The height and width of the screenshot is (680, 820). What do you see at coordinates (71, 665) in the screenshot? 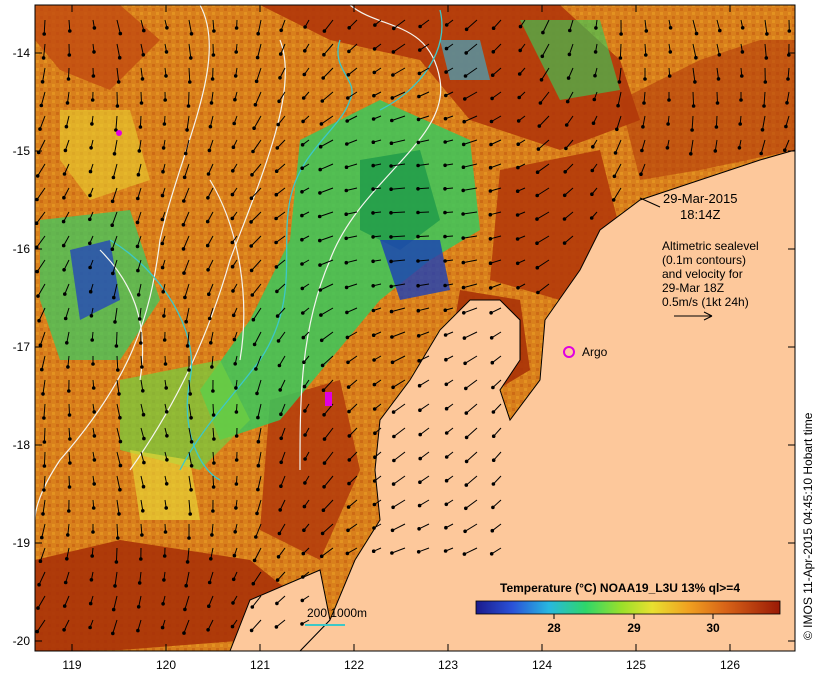
I see `x-tick-label: 119` at bounding box center [71, 665].